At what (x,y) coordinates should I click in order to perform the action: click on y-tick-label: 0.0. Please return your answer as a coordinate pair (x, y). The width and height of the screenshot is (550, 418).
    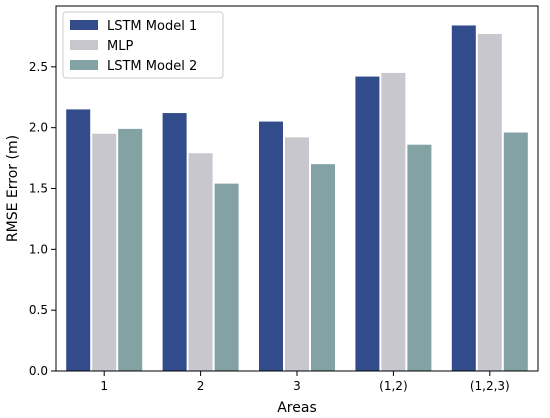
    Looking at the image, I should click on (38, 371).